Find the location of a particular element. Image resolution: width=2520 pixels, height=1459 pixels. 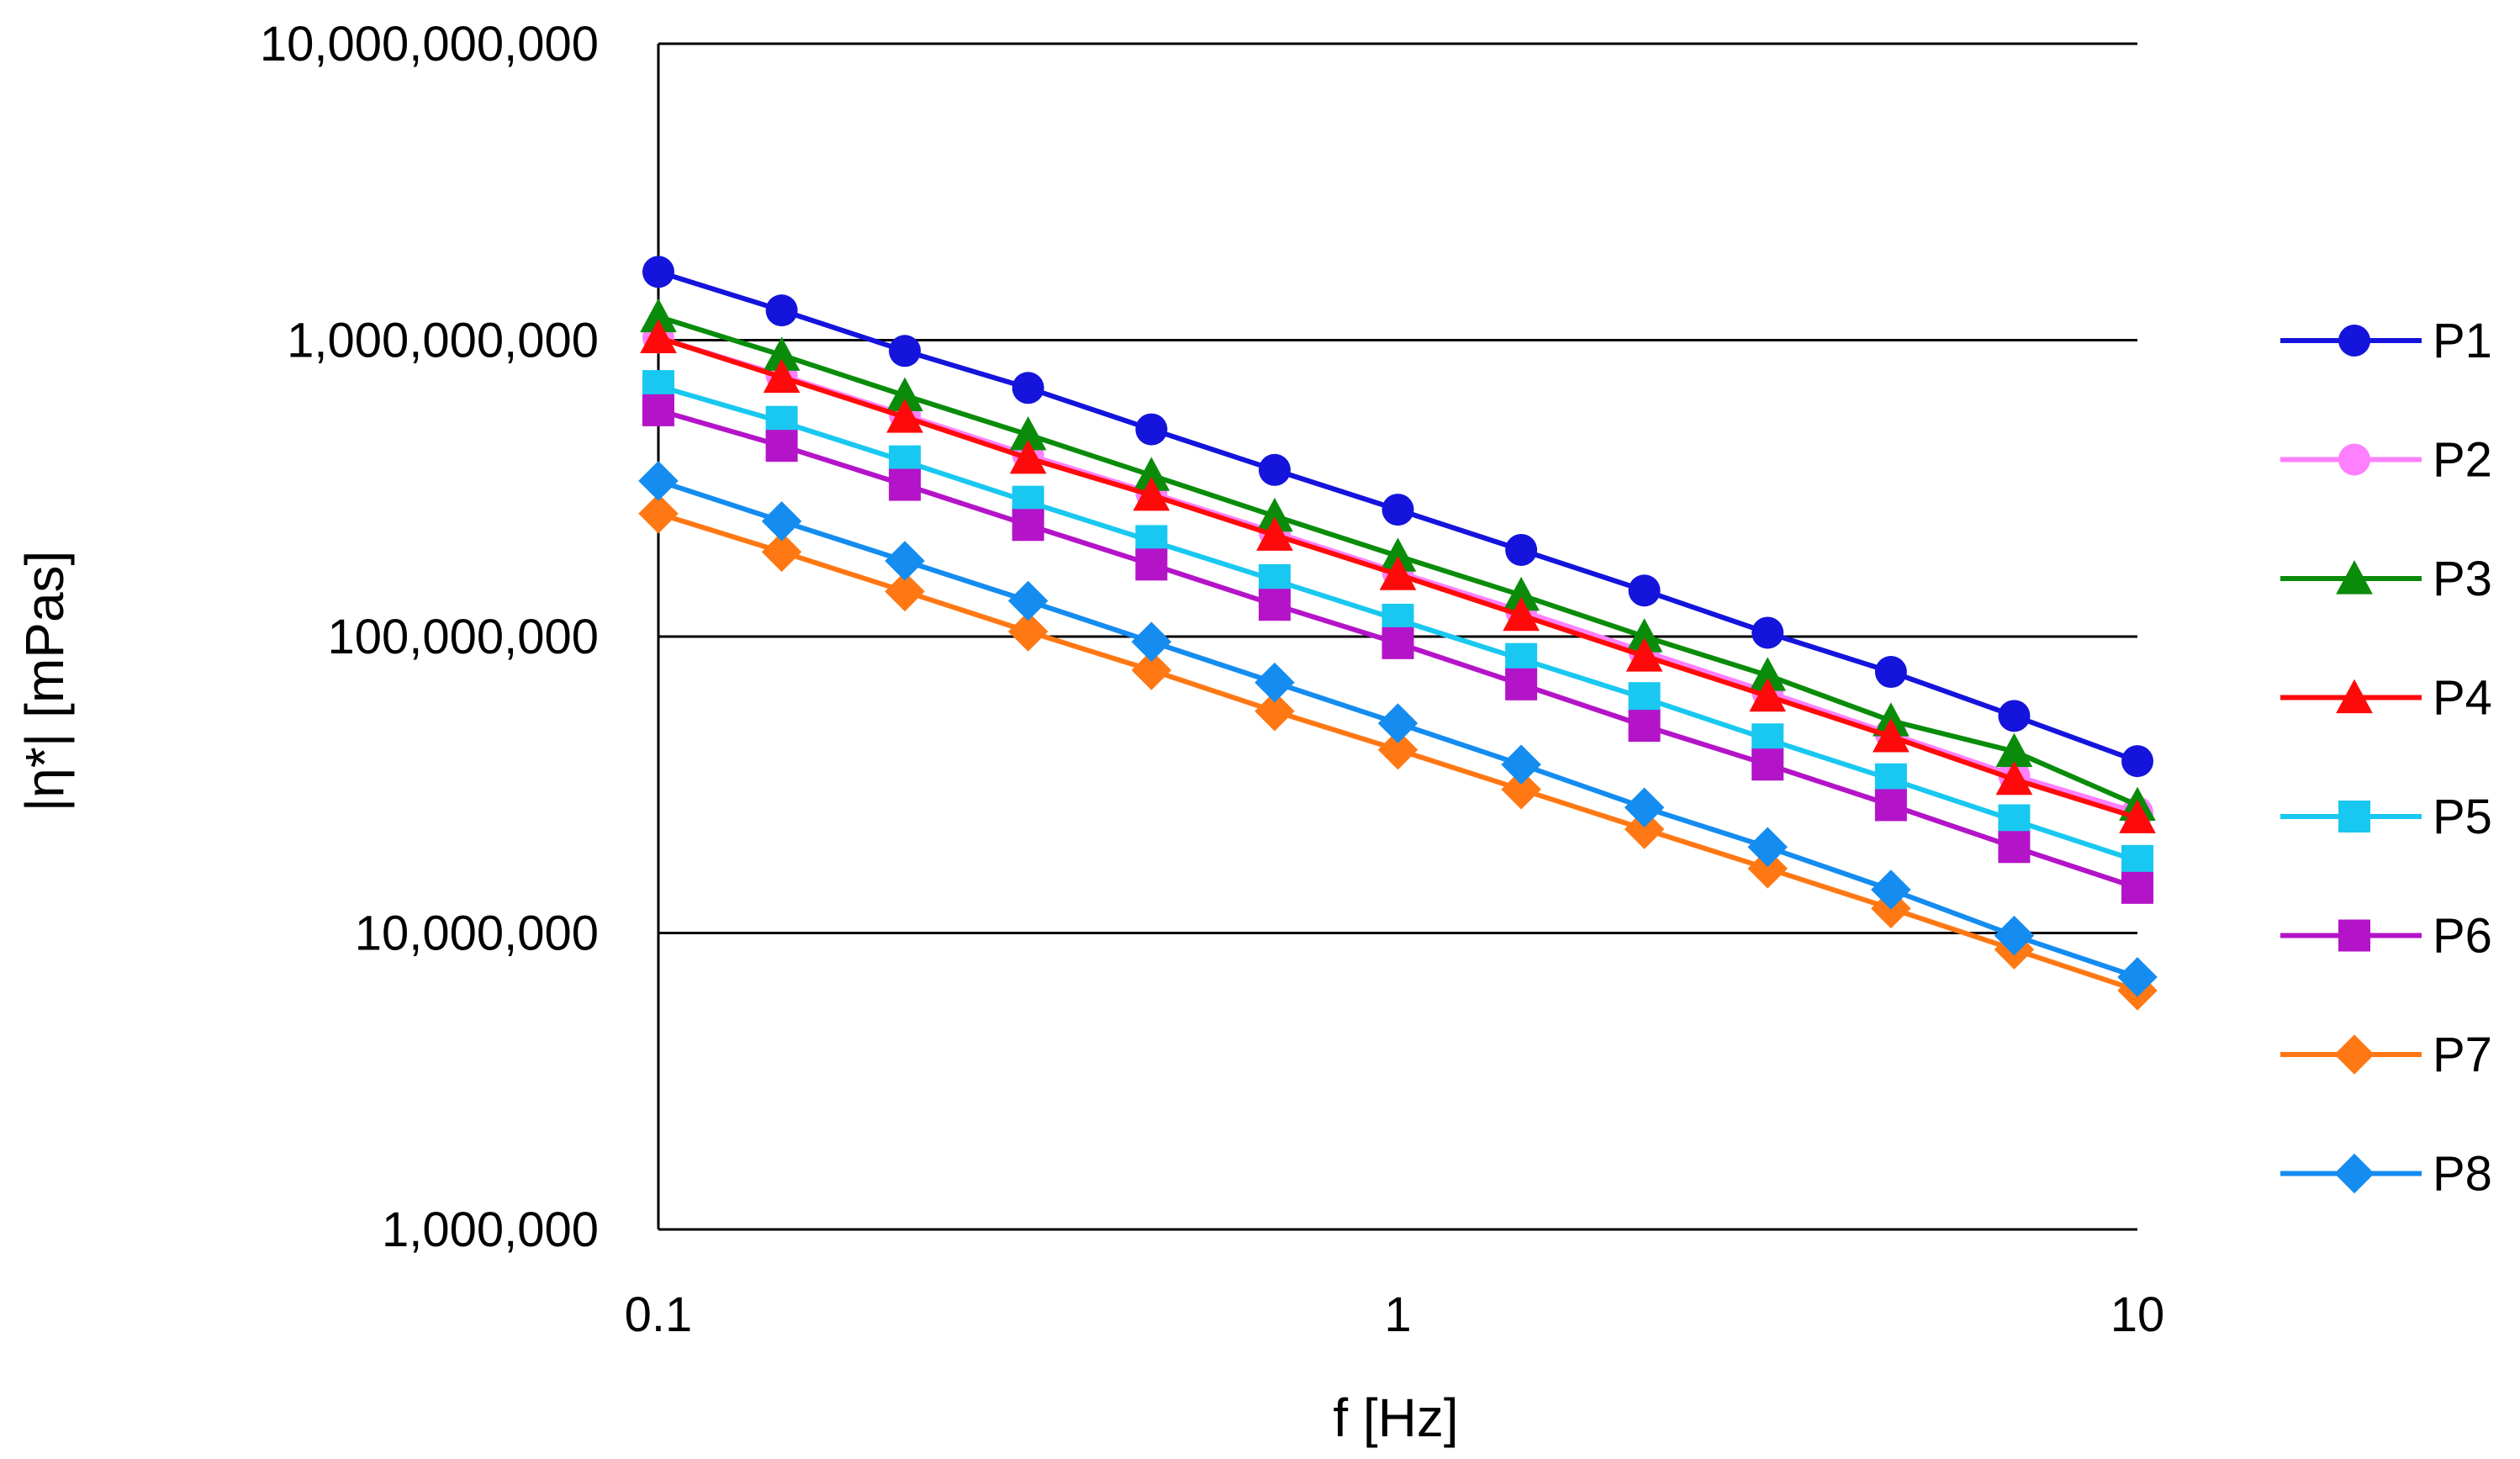

legend-label: P5 is located at coordinates (2462, 817).